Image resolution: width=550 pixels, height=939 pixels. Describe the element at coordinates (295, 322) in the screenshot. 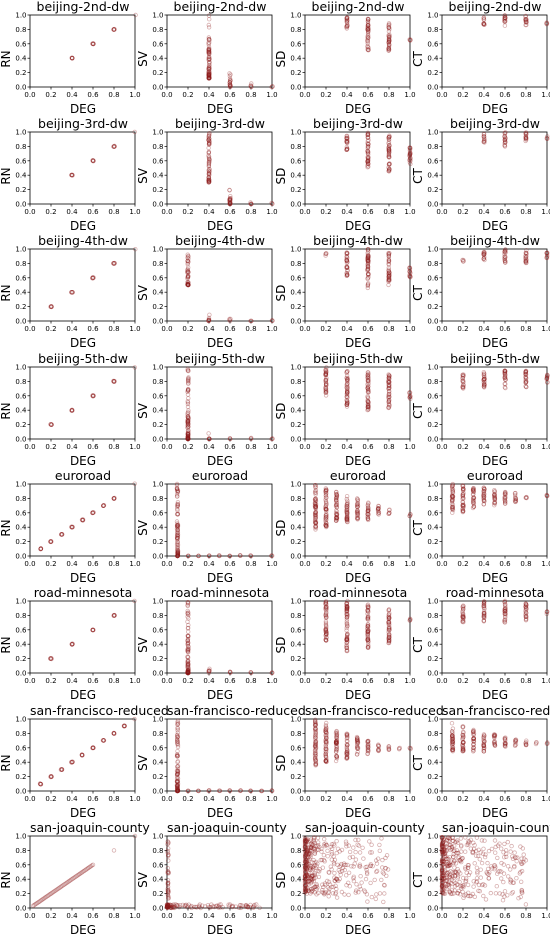

I see `y-tick-label: 0.0` at that location.